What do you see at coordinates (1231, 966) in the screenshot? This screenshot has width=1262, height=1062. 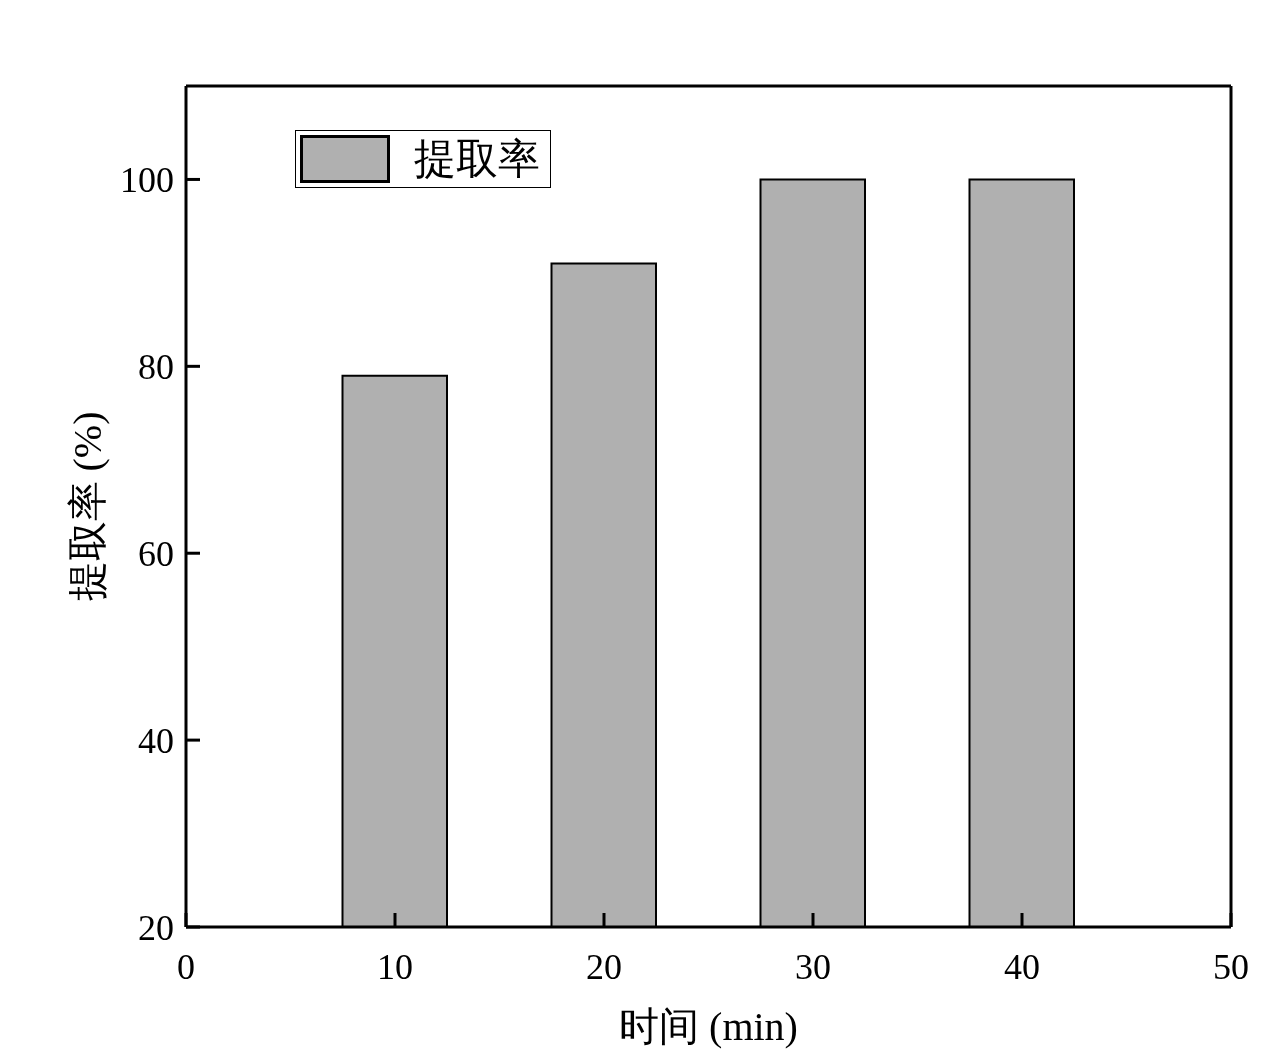 I see `x-tick-label: 50` at bounding box center [1231, 966].